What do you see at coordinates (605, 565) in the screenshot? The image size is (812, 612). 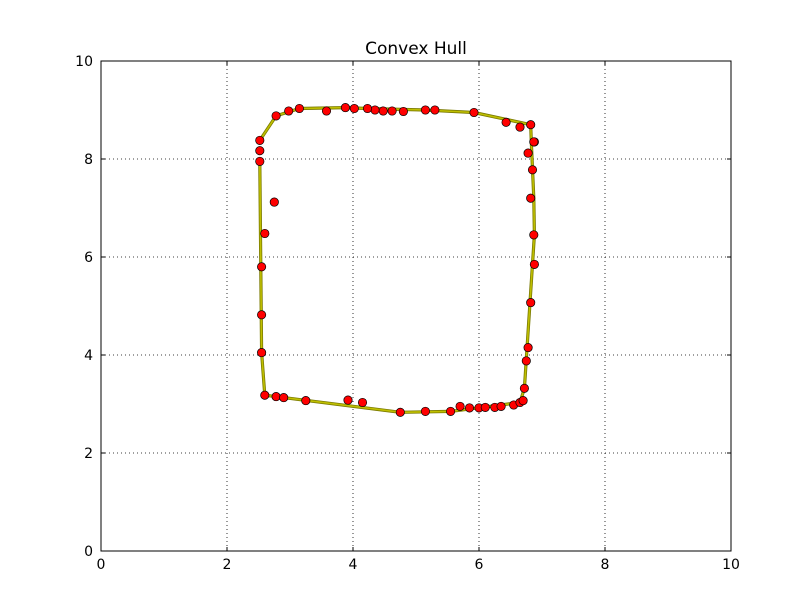 I see `x-tick-label: 8` at bounding box center [605, 565].